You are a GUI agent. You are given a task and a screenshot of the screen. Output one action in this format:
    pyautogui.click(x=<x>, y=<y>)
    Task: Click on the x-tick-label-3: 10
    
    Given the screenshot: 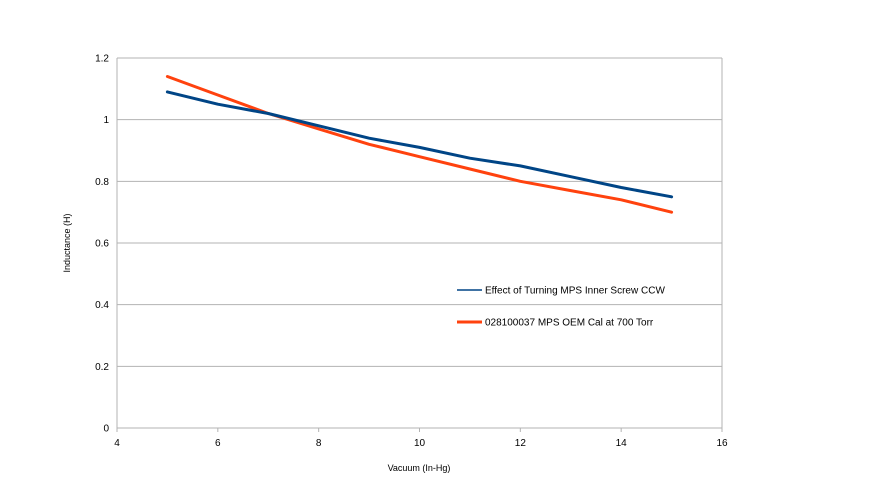 What is the action you would take?
    pyautogui.click(x=420, y=443)
    